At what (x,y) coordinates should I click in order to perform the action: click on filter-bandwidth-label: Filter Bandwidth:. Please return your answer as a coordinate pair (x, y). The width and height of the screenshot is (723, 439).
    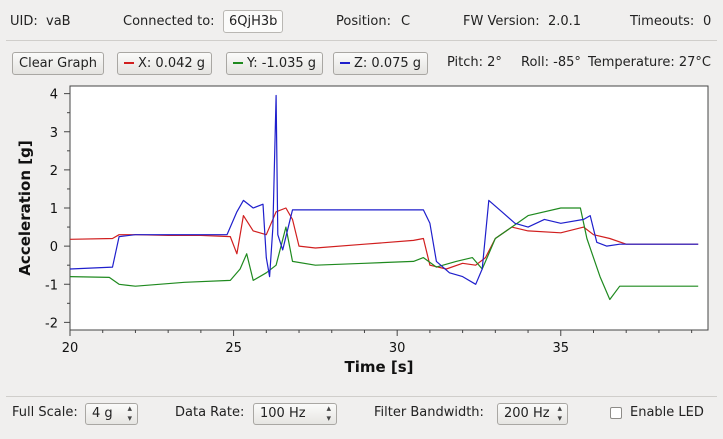
    Looking at the image, I should click on (429, 412).